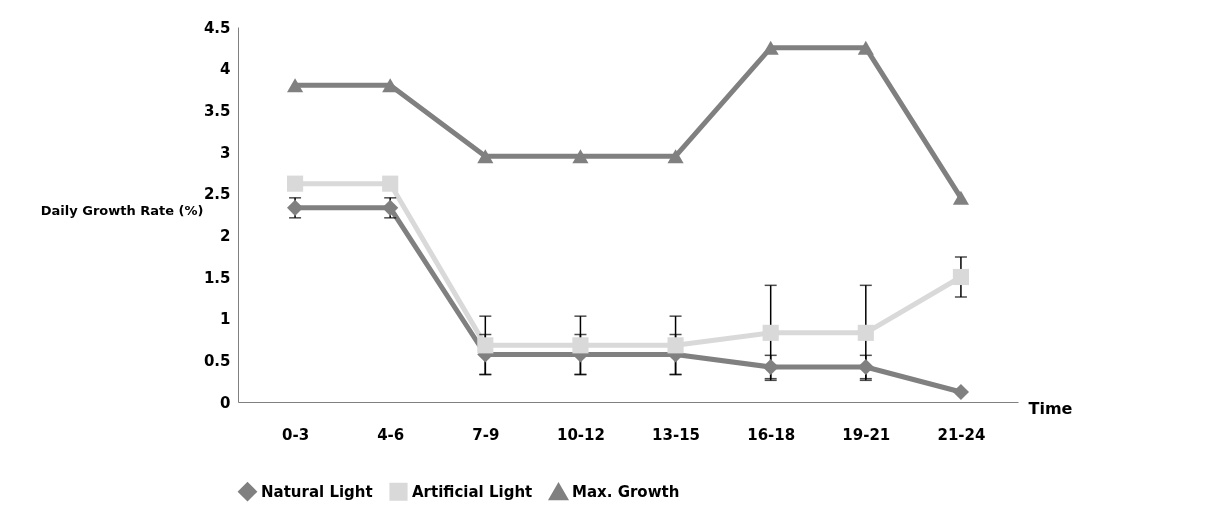  I want to click on y-tick-label: 2, so click(225, 235).